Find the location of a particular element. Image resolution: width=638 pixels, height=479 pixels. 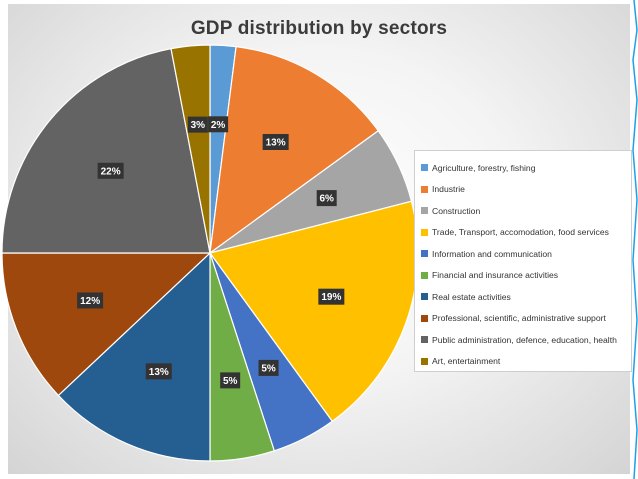

legend-label: Agriculture, forestry, fishing is located at coordinates (484, 167).